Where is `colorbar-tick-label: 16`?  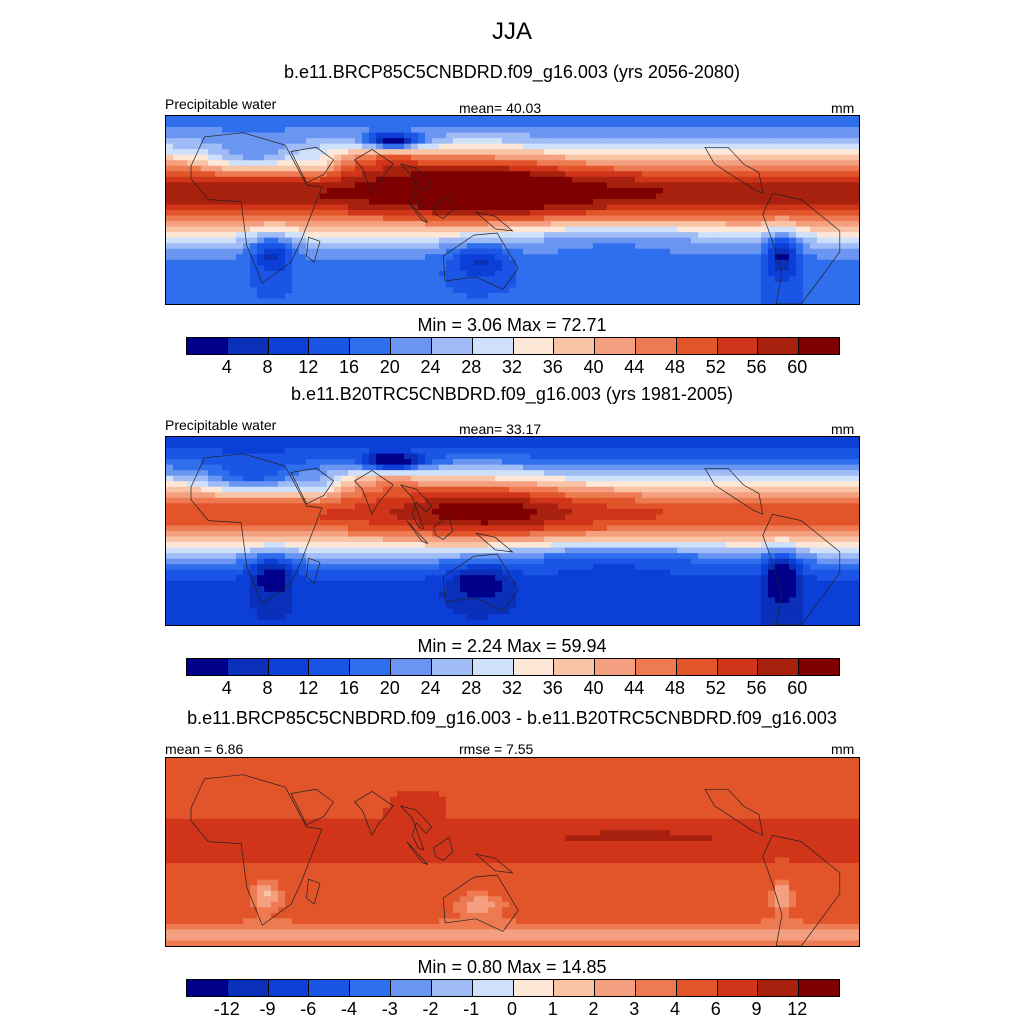 colorbar-tick-label: 16 is located at coordinates (349, 688).